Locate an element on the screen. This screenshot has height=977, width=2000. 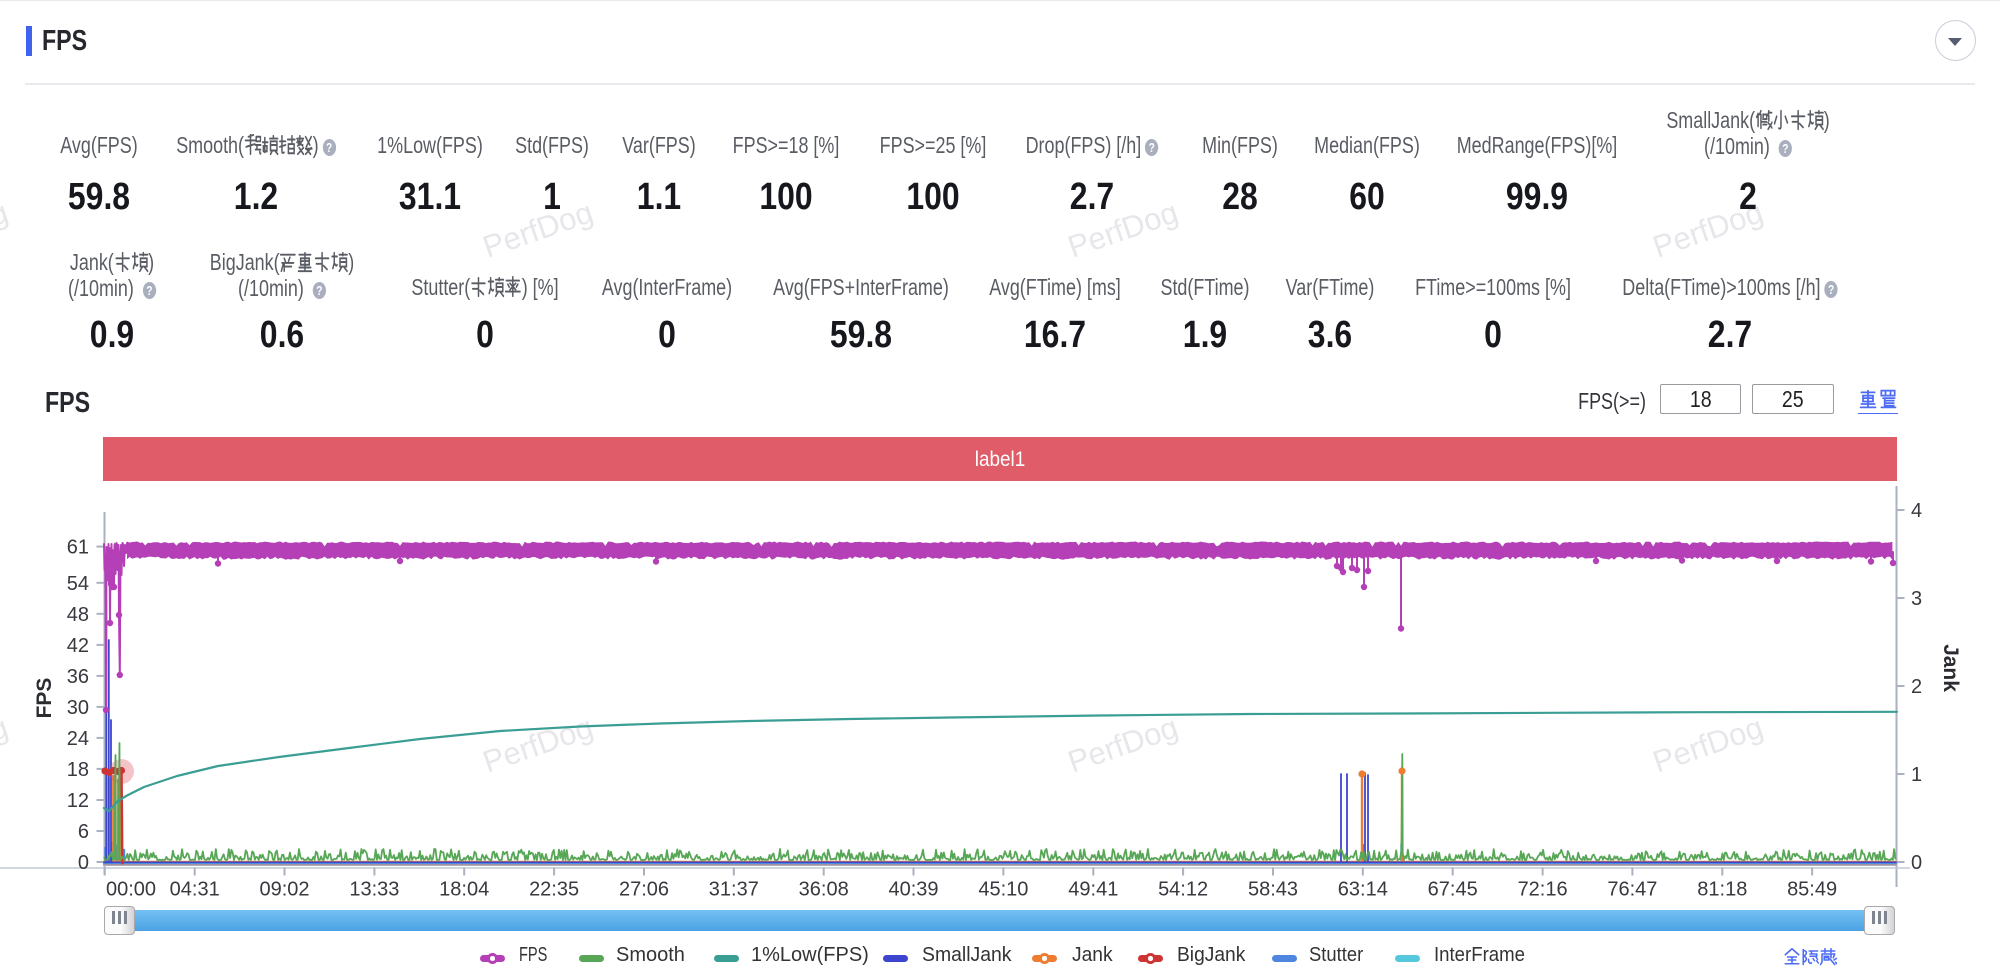
svg-text: 6 is located at coordinates (83, 832).